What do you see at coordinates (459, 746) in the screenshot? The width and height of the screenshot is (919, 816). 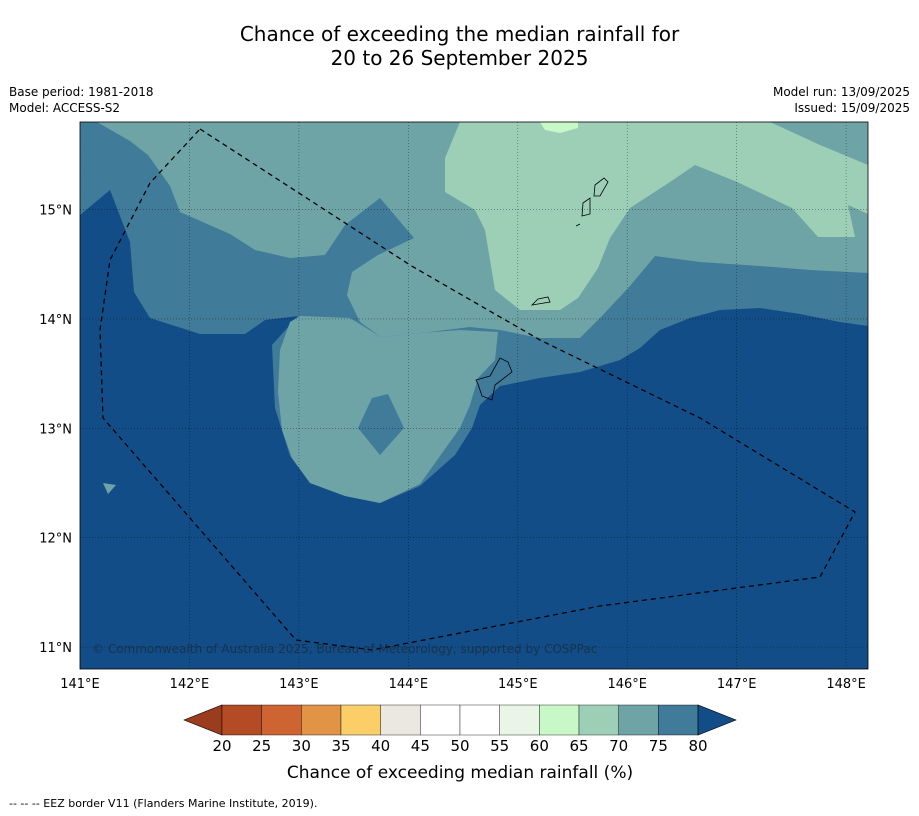 I see `colorbar-tick-label: 50` at bounding box center [459, 746].